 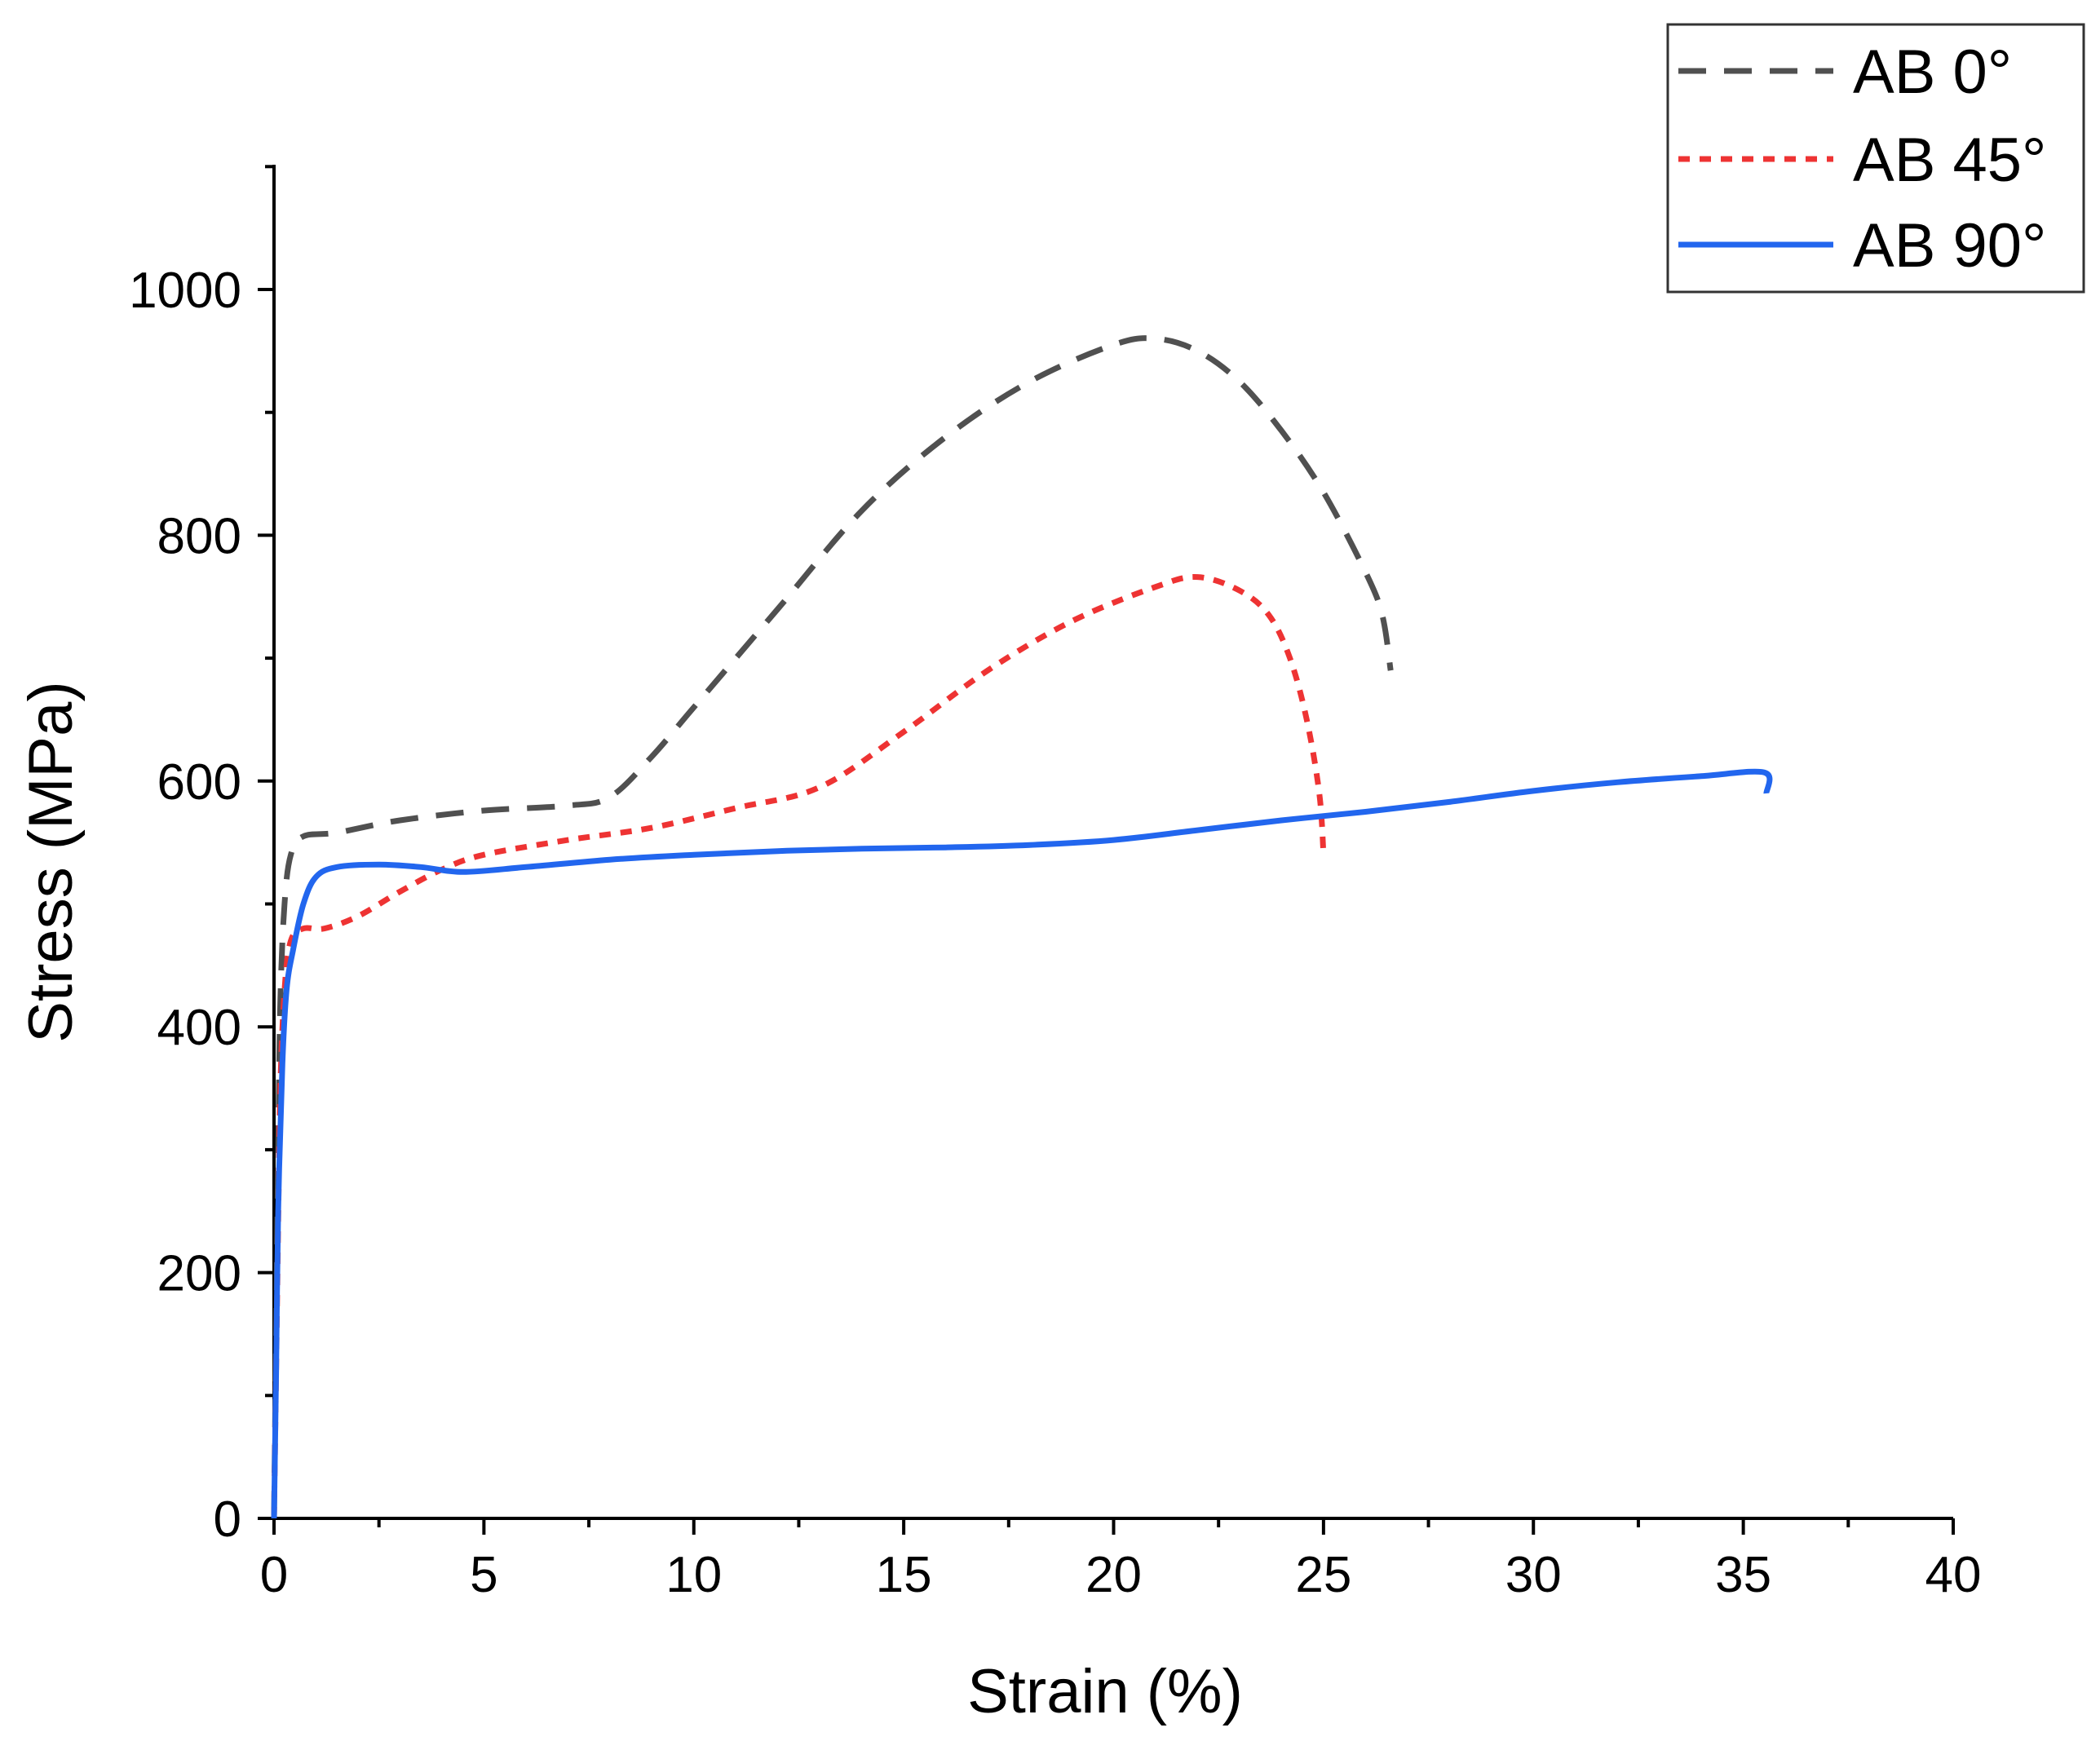 What do you see at coordinates (199, 536) in the screenshot?
I see `y-tick-label: 800` at bounding box center [199, 536].